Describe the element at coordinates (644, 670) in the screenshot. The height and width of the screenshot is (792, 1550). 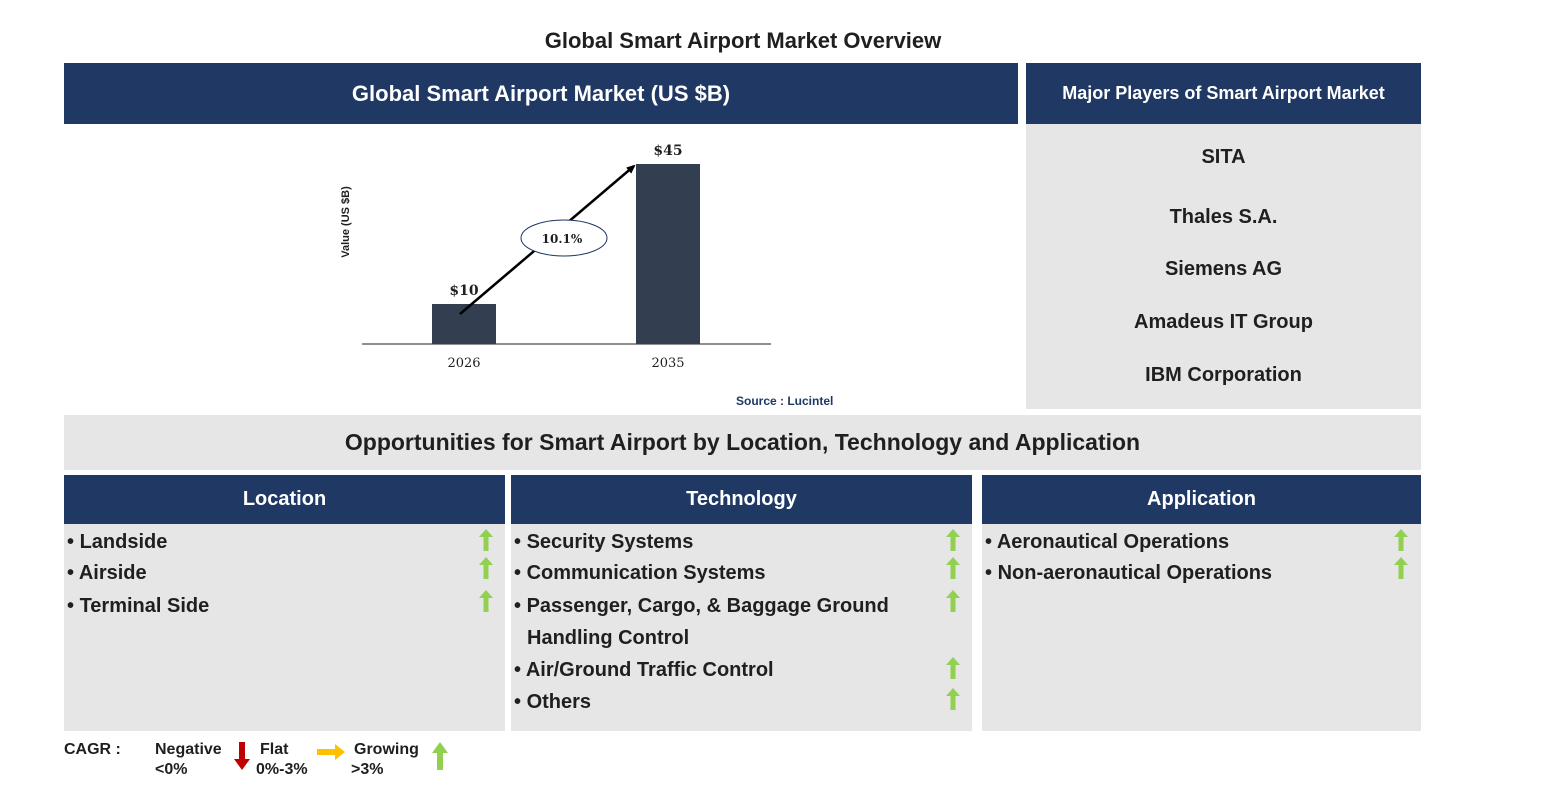
I see `technology-item-traffic-control: • Air/Ground Traffic Control` at that location.